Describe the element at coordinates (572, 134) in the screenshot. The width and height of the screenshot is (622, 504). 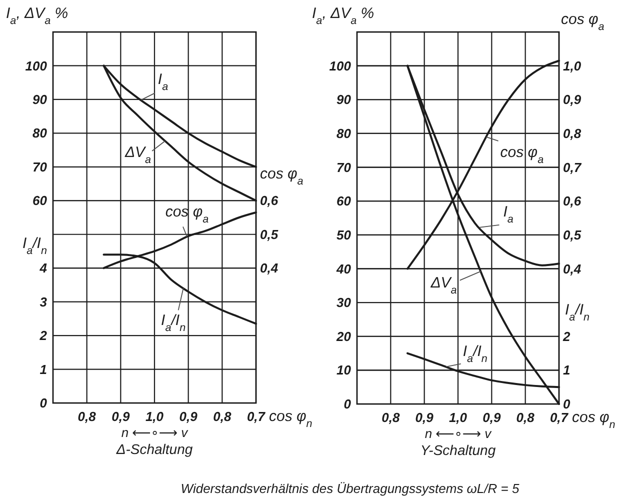
I see `y2-tick-label: 0,8` at that location.